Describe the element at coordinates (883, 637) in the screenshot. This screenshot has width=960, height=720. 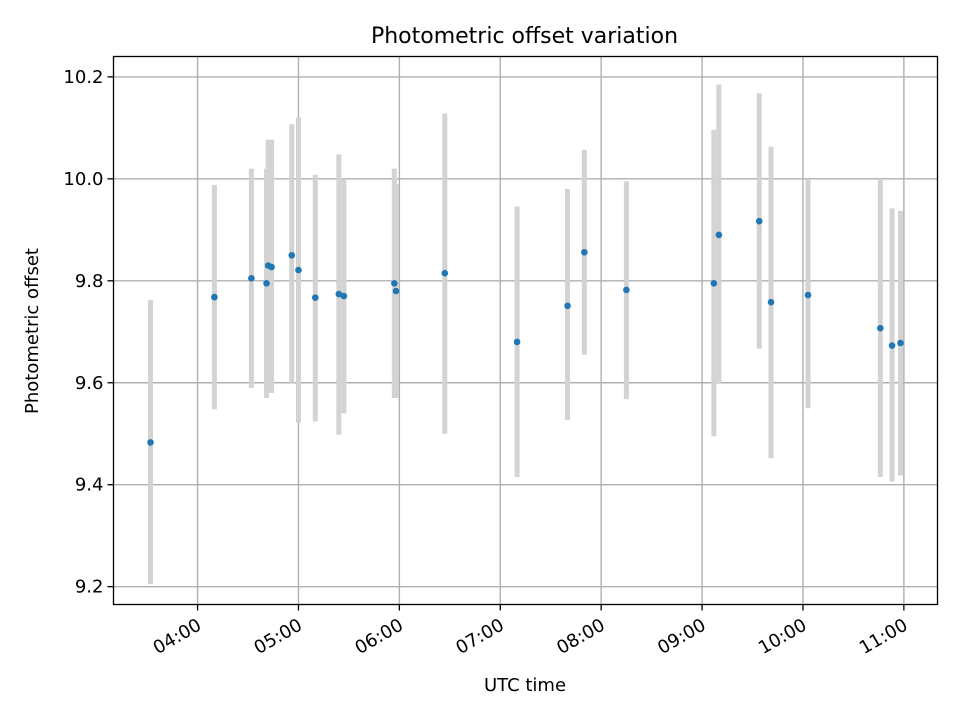
I see `x-tick-label: 11:00` at that location.